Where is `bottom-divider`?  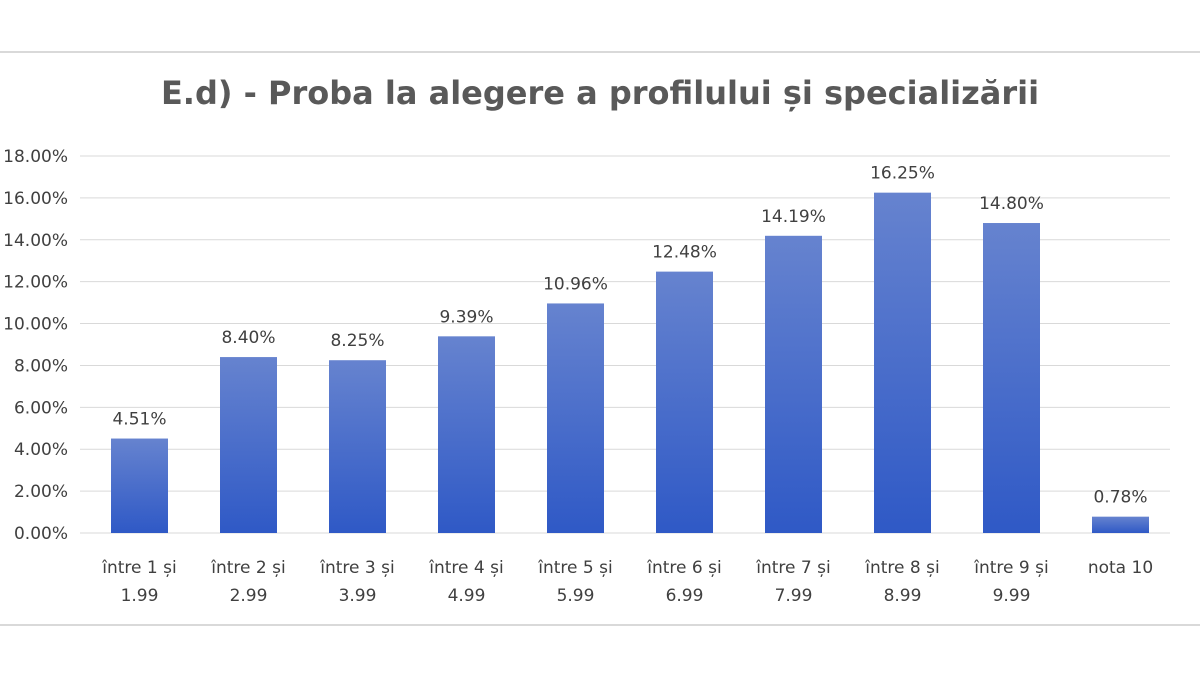 bottom-divider is located at coordinates (600, 625).